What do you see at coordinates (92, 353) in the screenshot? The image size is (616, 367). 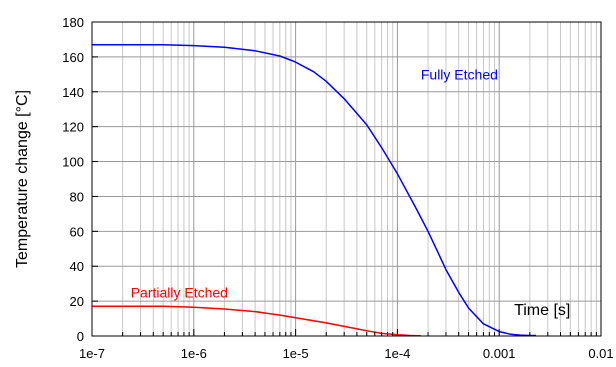 I see `x-tick-label: 1e-7` at bounding box center [92, 353].